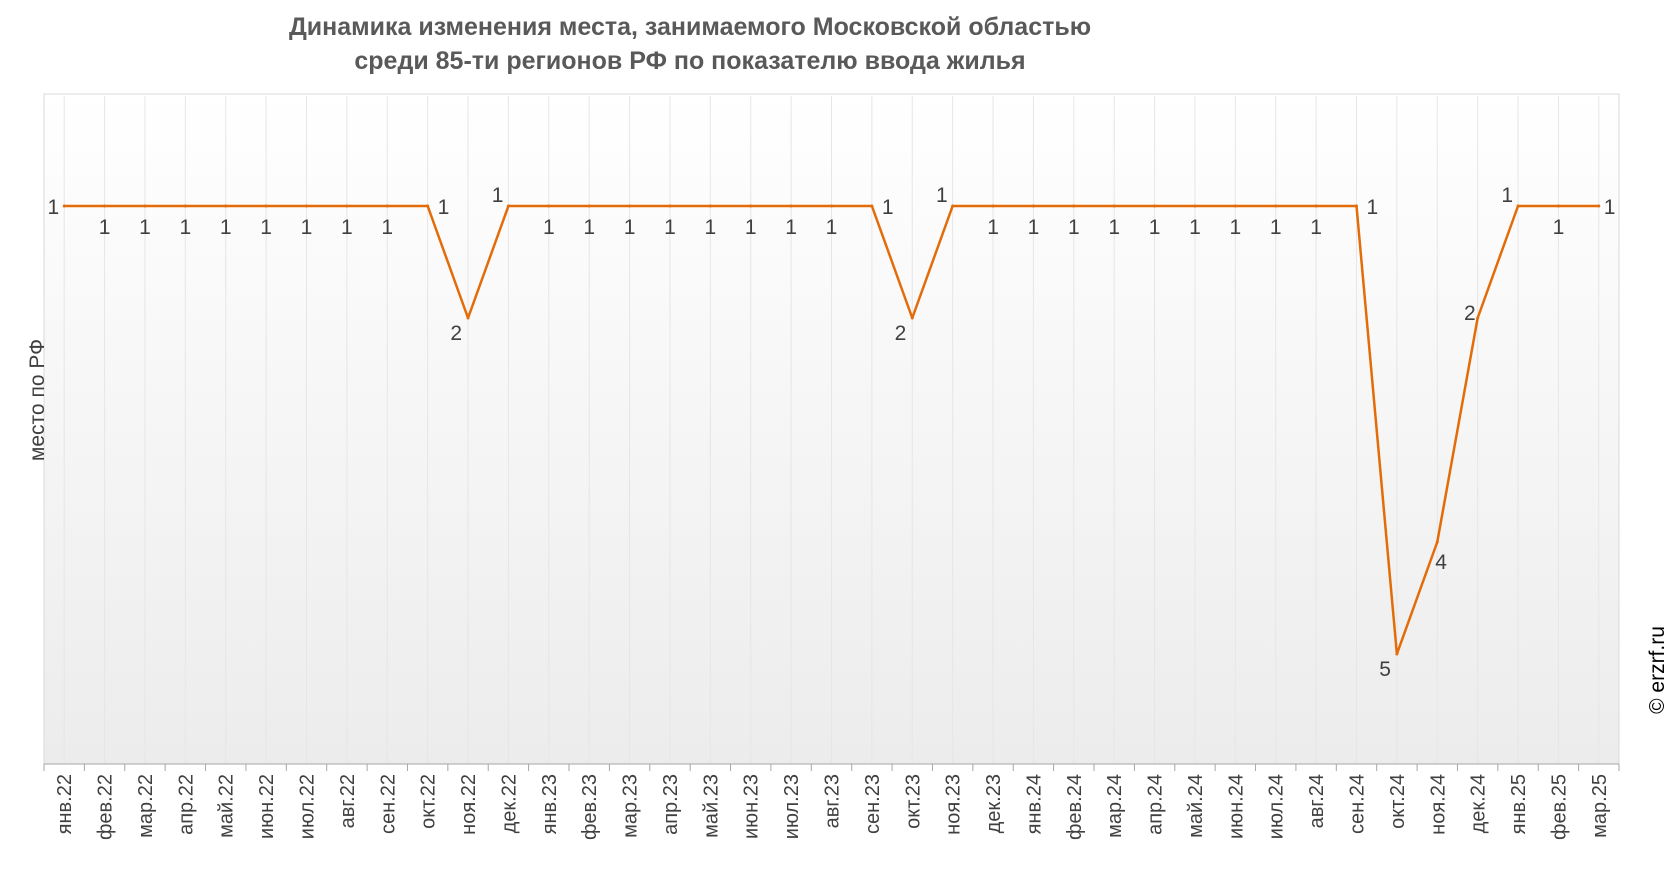 This screenshot has height=872, width=1666. Describe the element at coordinates (1034, 804) in the screenshot. I see `x-tick-label: янв.24` at that location.